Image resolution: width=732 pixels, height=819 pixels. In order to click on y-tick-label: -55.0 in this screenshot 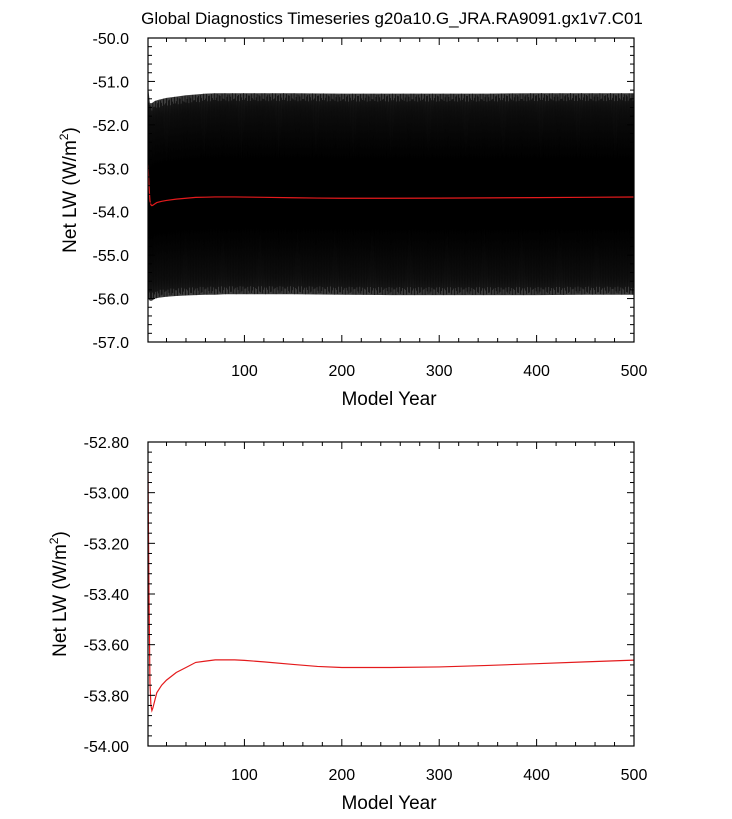, I will do `click(111, 256)`.